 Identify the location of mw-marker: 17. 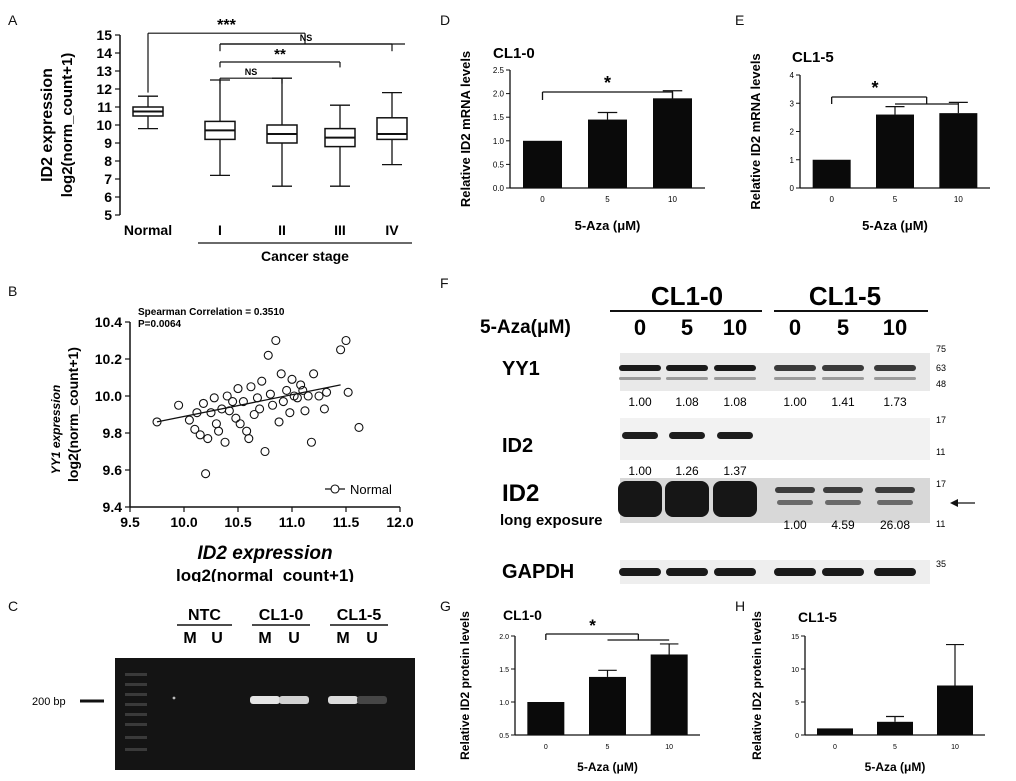
(941, 484).